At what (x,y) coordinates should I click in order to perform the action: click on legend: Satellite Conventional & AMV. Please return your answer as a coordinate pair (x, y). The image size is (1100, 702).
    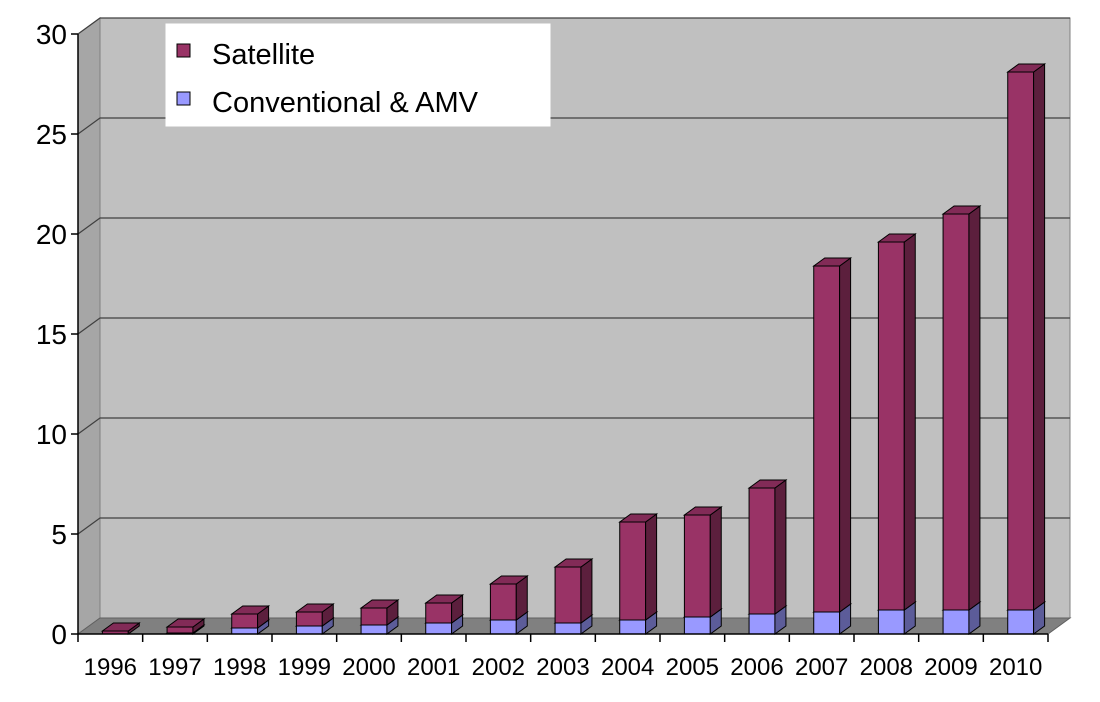
    Looking at the image, I should click on (358, 75).